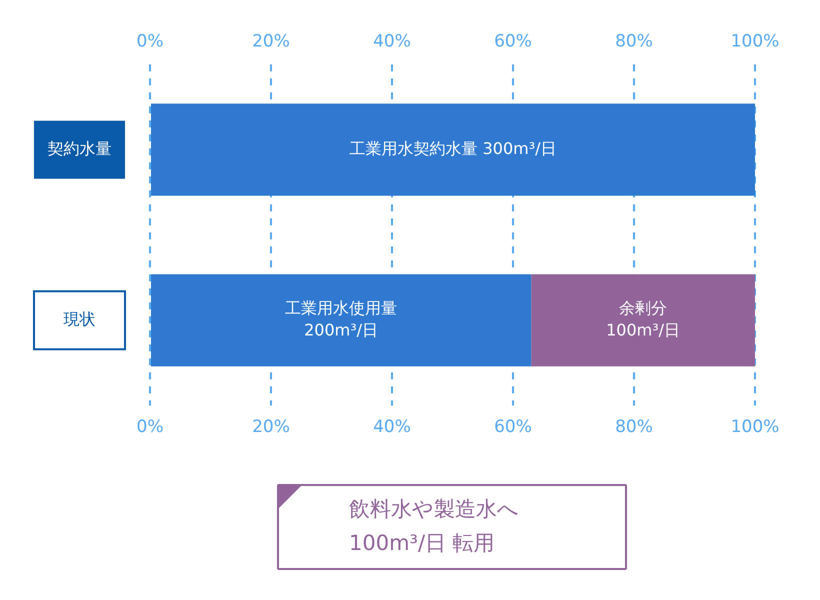 The image size is (820, 600). Describe the element at coordinates (392, 427) in the screenshot. I see `x2-tick-label: 40%` at that location.